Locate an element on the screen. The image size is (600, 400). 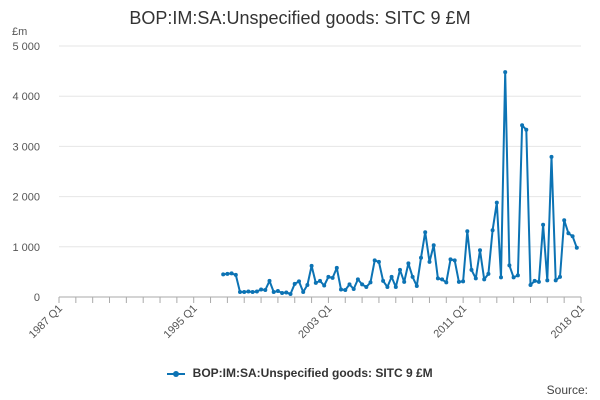
x-tick-label: 1987 Q1 is located at coordinates (46, 322).